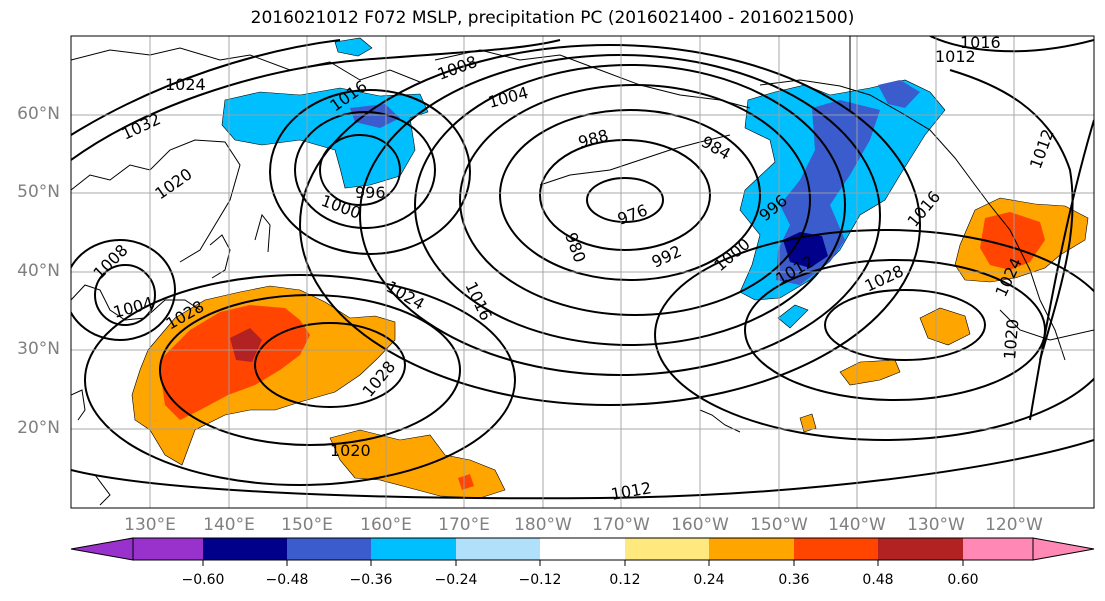  What do you see at coordinates (543, 525) in the screenshot?
I see `lon-label: 180°W` at bounding box center [543, 525].